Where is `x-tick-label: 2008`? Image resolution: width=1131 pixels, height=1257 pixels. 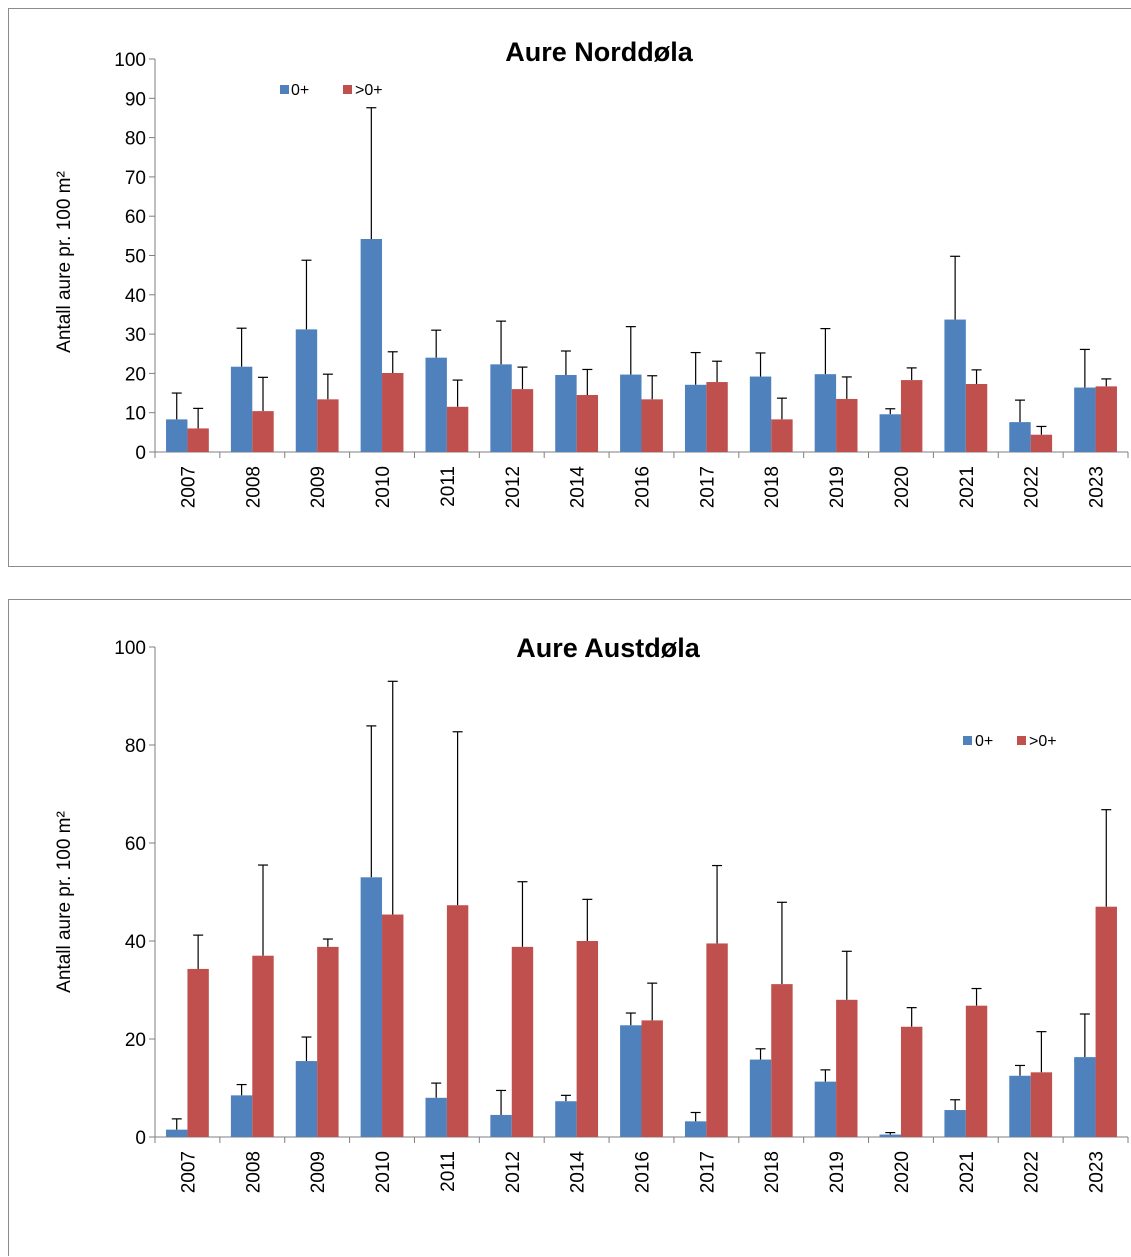
x-tick-label: 2008 is located at coordinates (253, 487).